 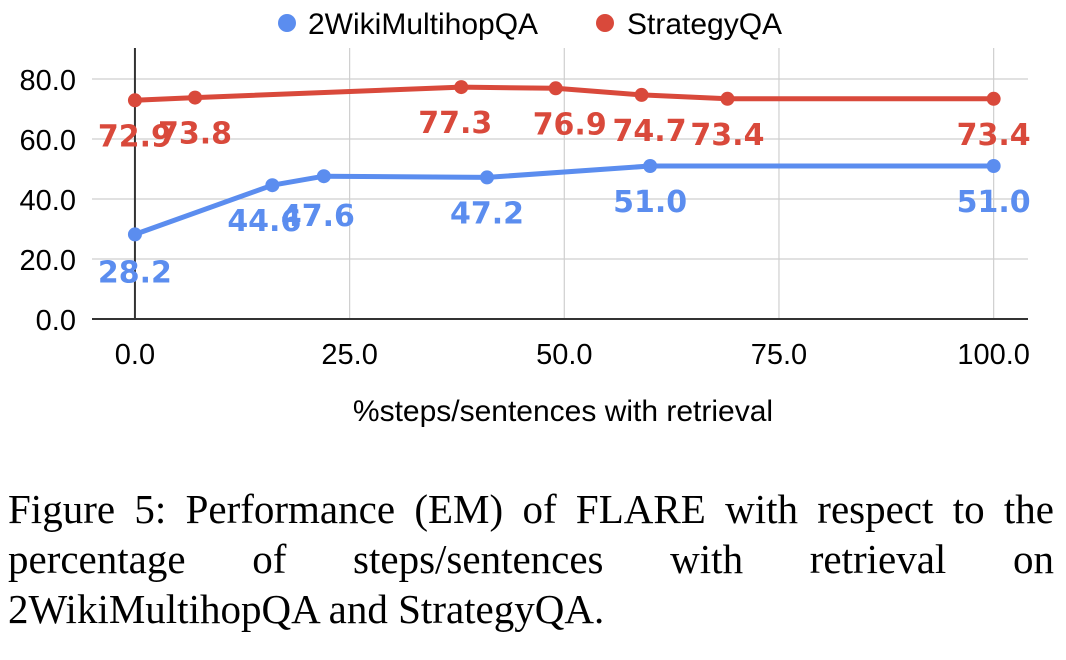 What do you see at coordinates (605, 23) in the screenshot?
I see `legend-marker-strategyqa` at bounding box center [605, 23].